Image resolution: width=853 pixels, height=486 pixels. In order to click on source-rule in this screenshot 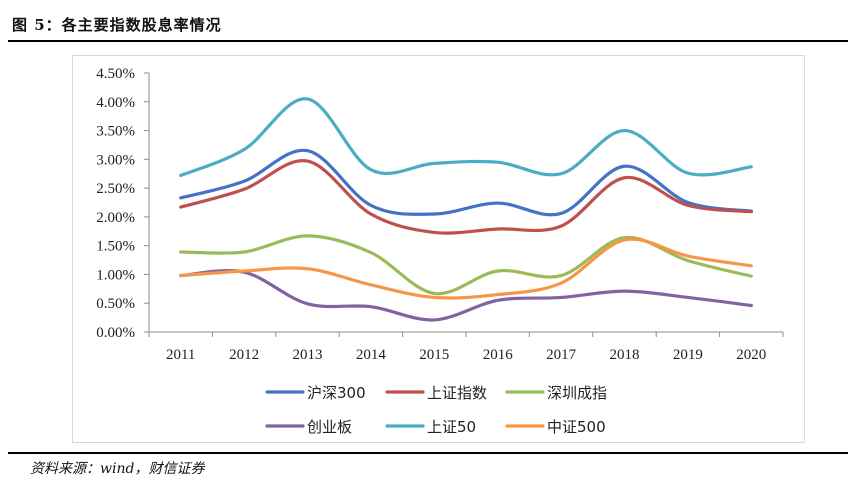, I will do `click(428, 453)`.